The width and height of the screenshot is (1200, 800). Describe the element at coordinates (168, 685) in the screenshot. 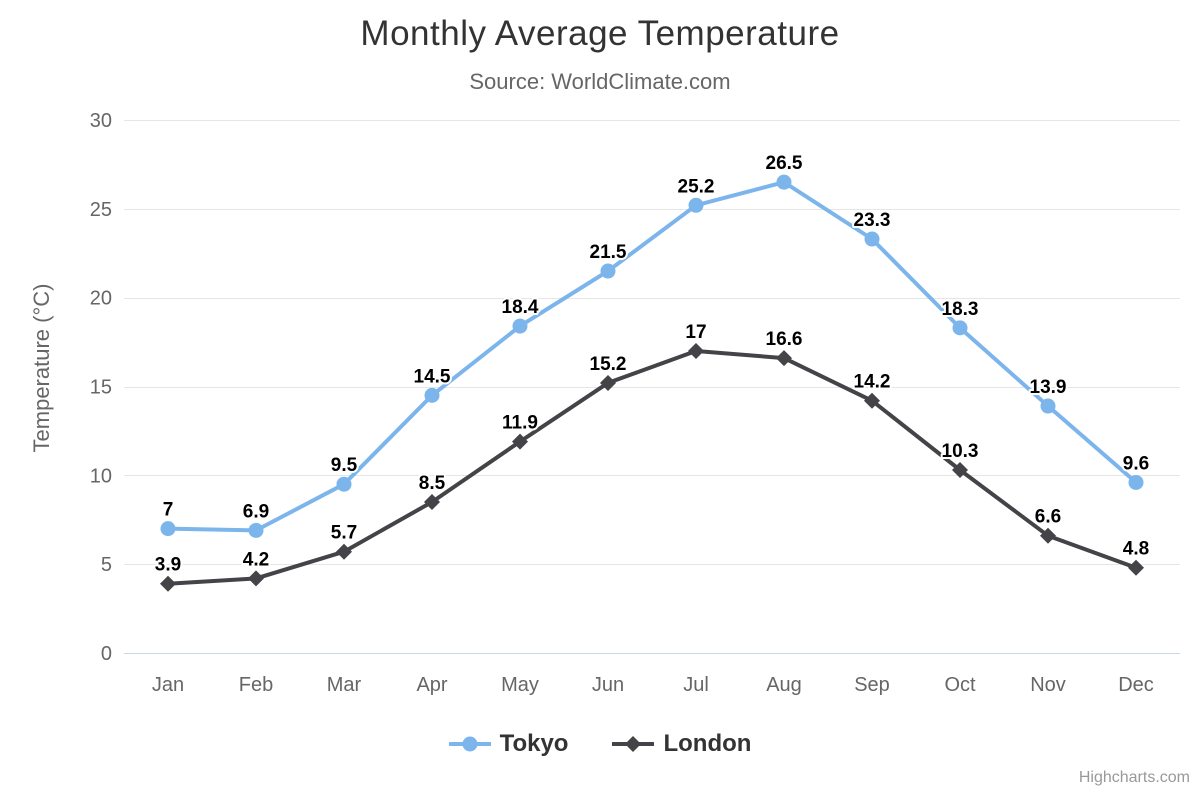

I see `x-tick-label-jan: Jan` at that location.